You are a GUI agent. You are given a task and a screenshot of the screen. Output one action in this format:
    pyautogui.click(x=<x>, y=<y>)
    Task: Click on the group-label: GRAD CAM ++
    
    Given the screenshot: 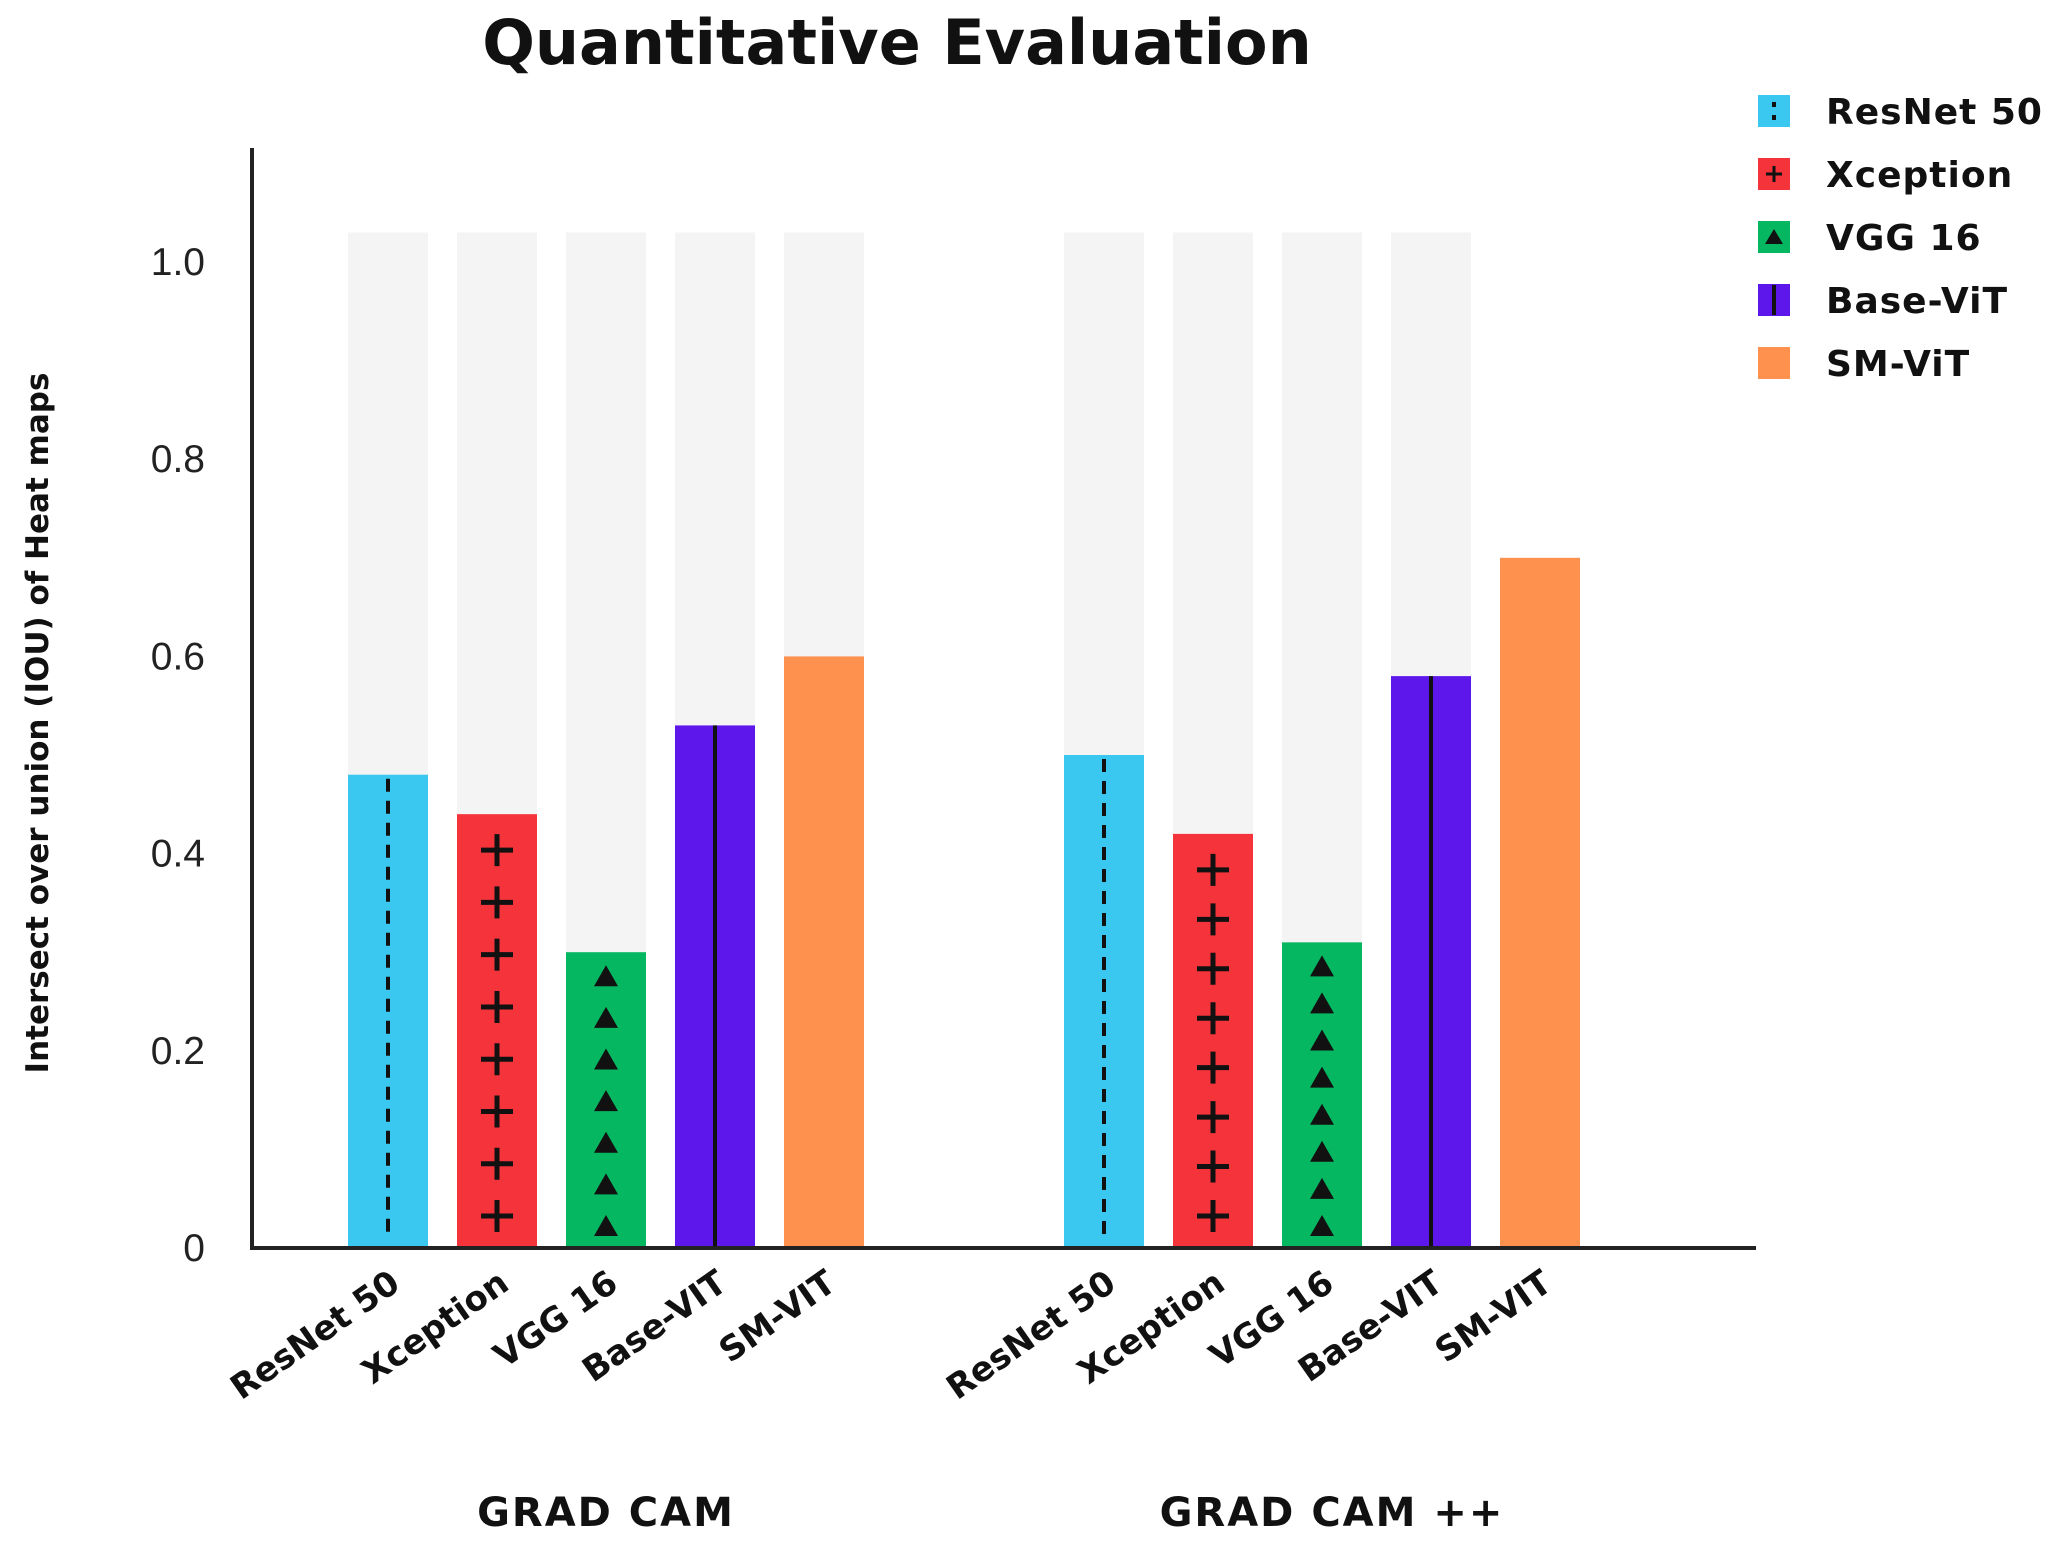 What is the action you would take?
    pyautogui.click(x=1332, y=1513)
    